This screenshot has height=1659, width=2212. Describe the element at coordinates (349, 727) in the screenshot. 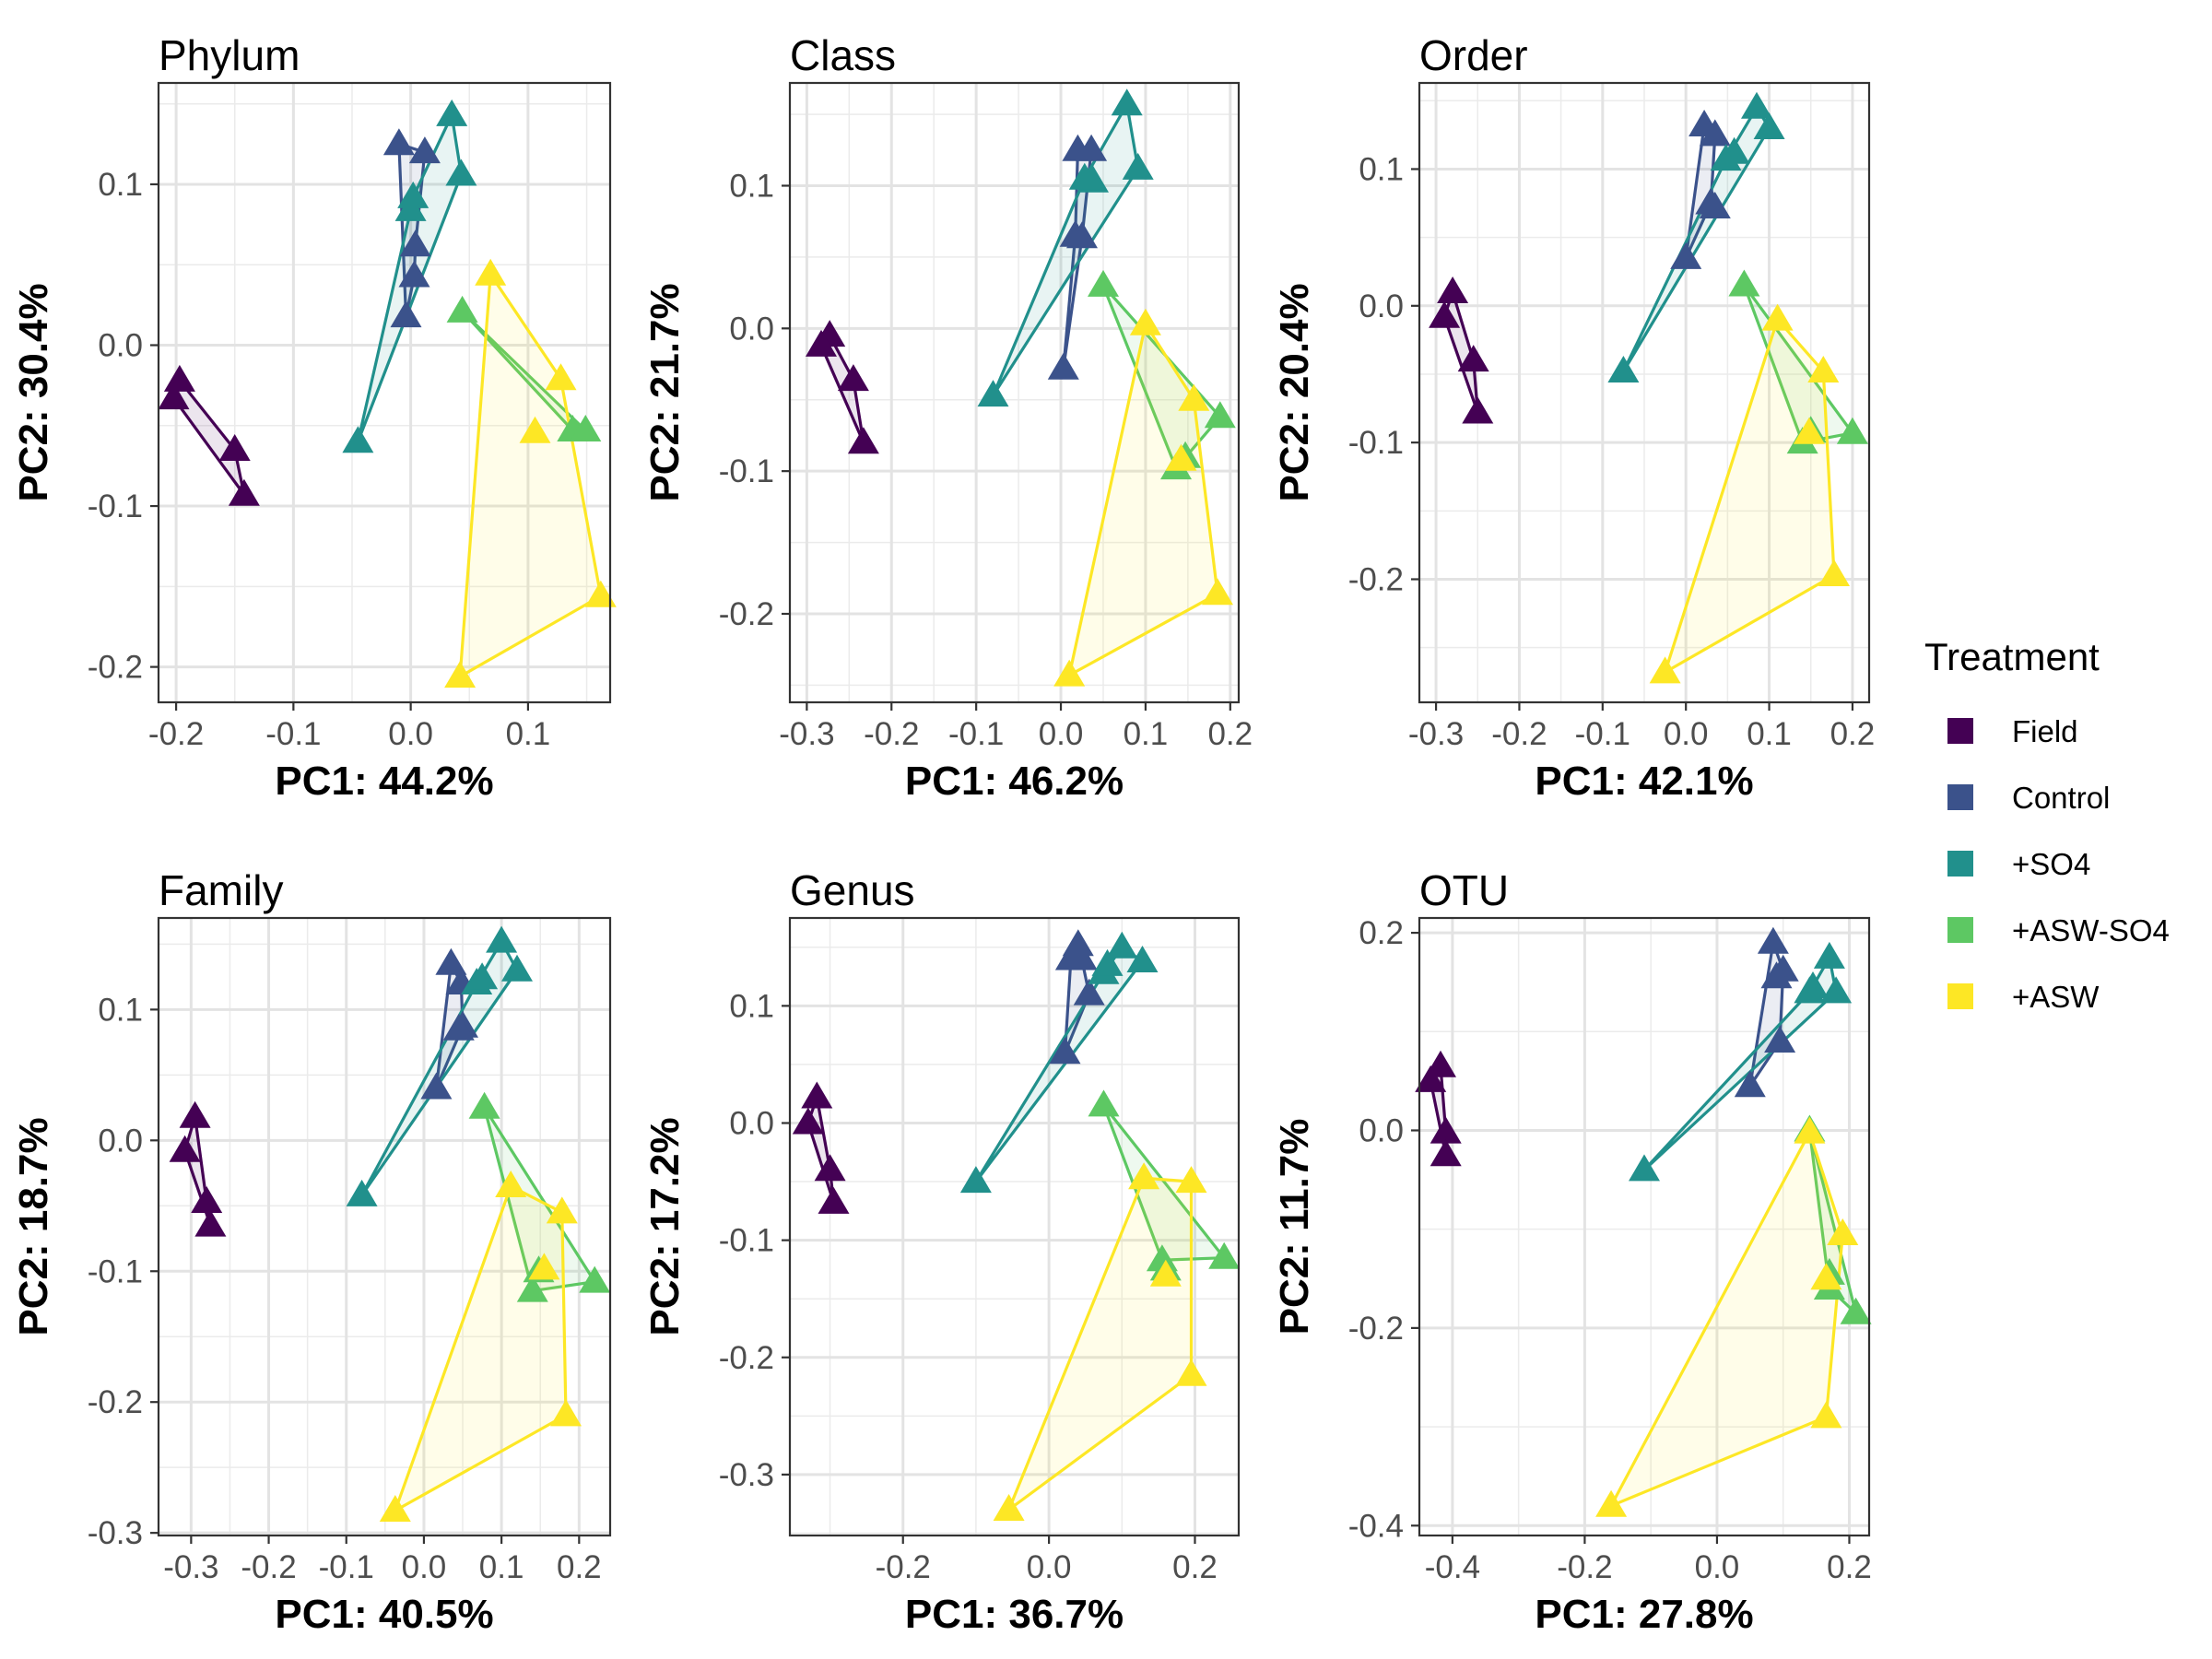

I see `x-axis: -0.2 -0.1 0.0 0.1` at that location.